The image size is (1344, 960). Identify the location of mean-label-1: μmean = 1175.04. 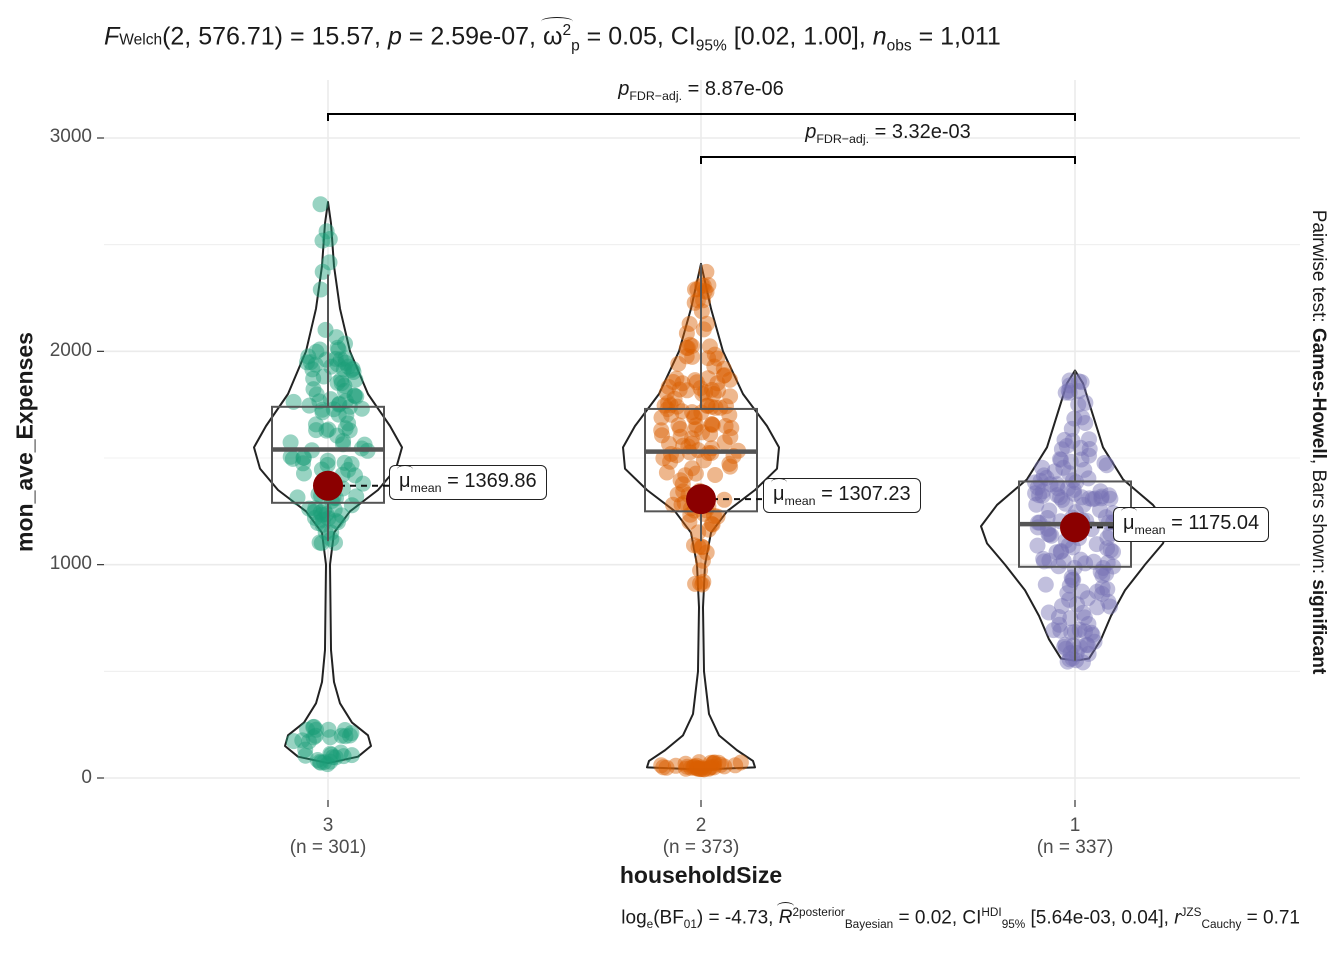
(1191, 524).